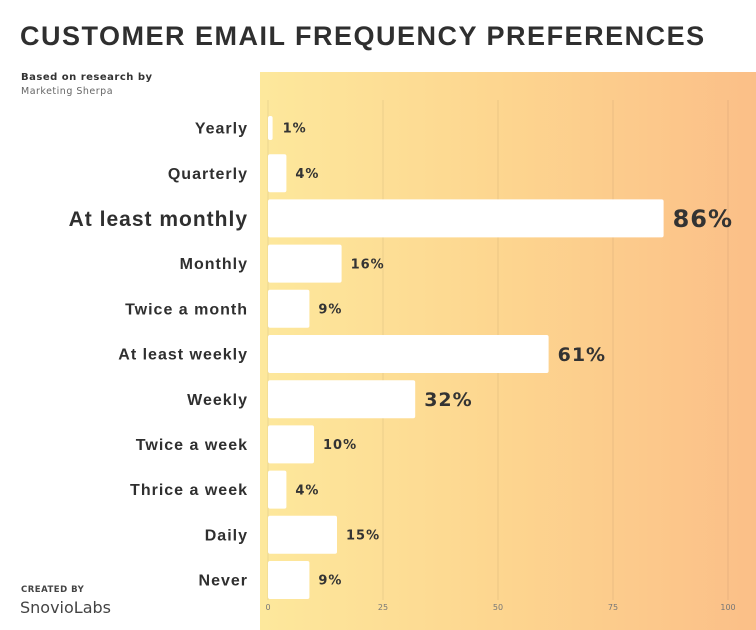 This screenshot has height=630, width=756. What do you see at coordinates (67, 91) in the screenshot?
I see `chart-source: Marketing Sherpa` at bounding box center [67, 91].